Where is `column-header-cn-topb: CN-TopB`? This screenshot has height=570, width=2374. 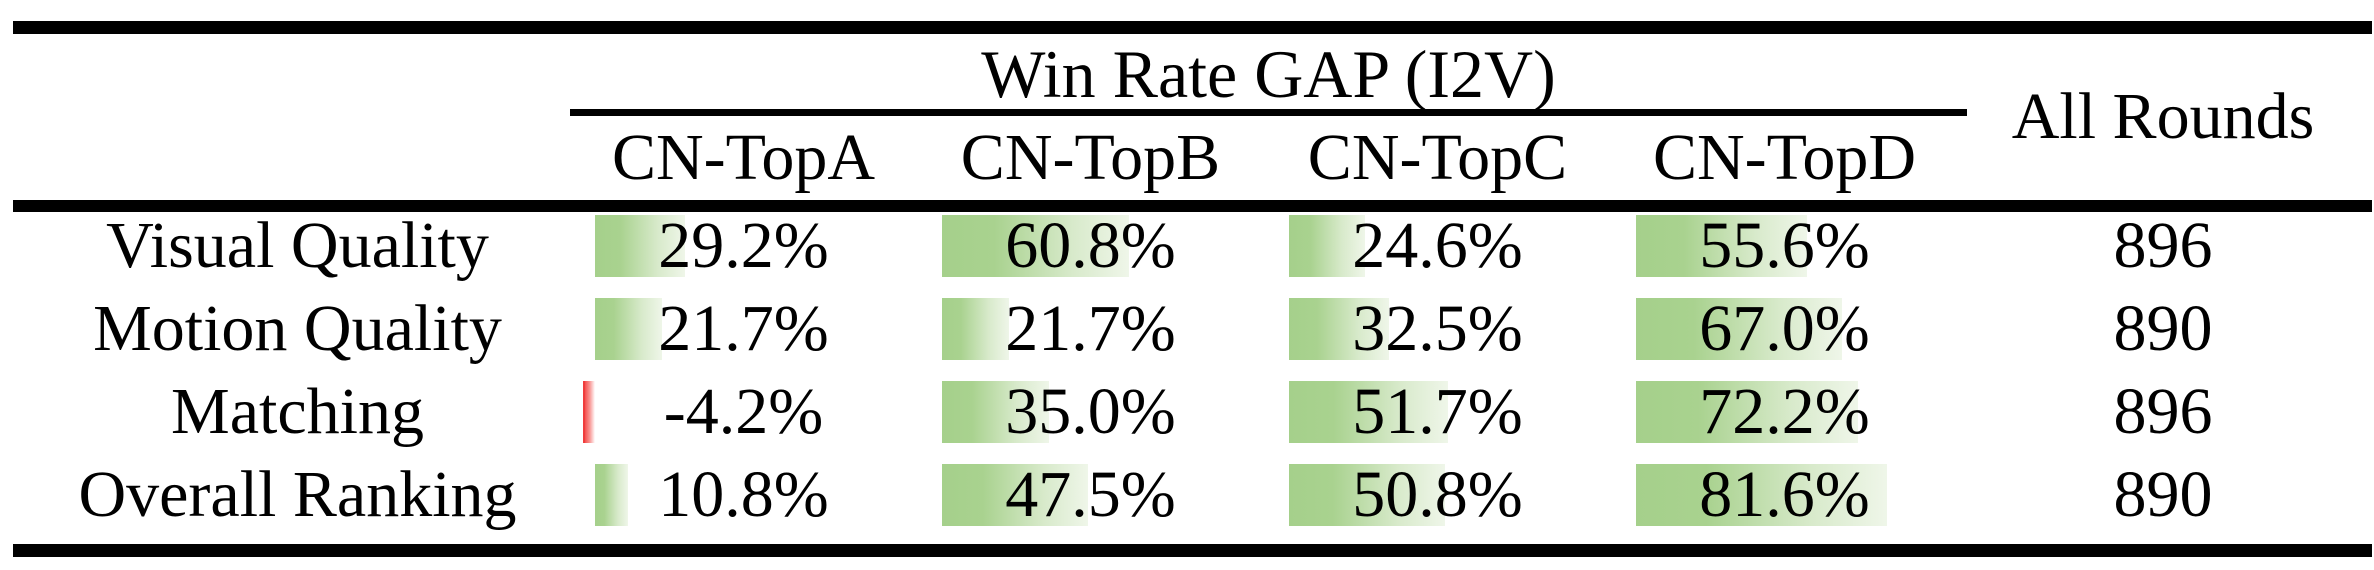 column-header-cn-topb: CN-TopB is located at coordinates (1090, 157).